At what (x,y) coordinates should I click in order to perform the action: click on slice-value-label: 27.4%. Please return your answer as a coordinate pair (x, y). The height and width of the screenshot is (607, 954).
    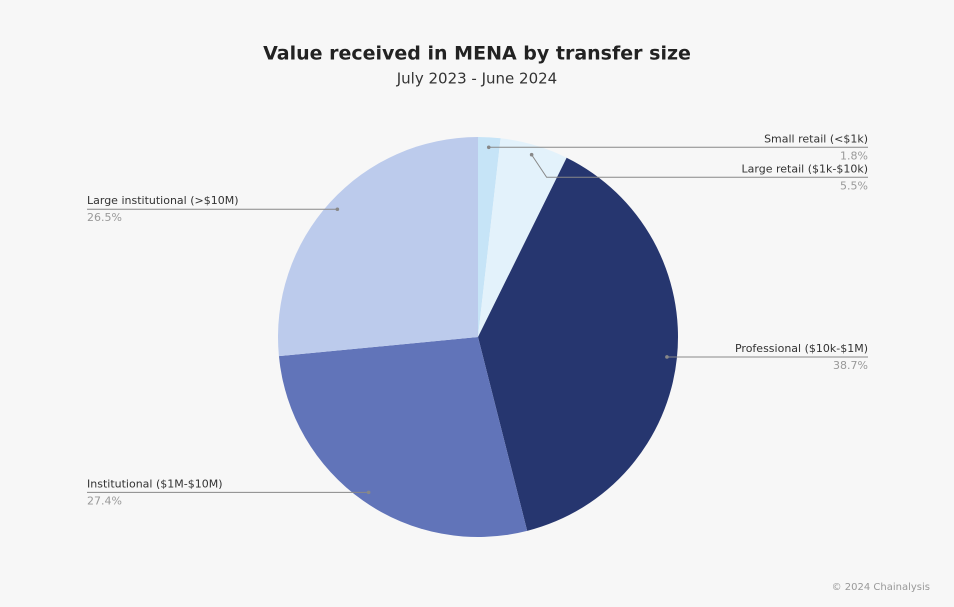
    Looking at the image, I should click on (104, 500).